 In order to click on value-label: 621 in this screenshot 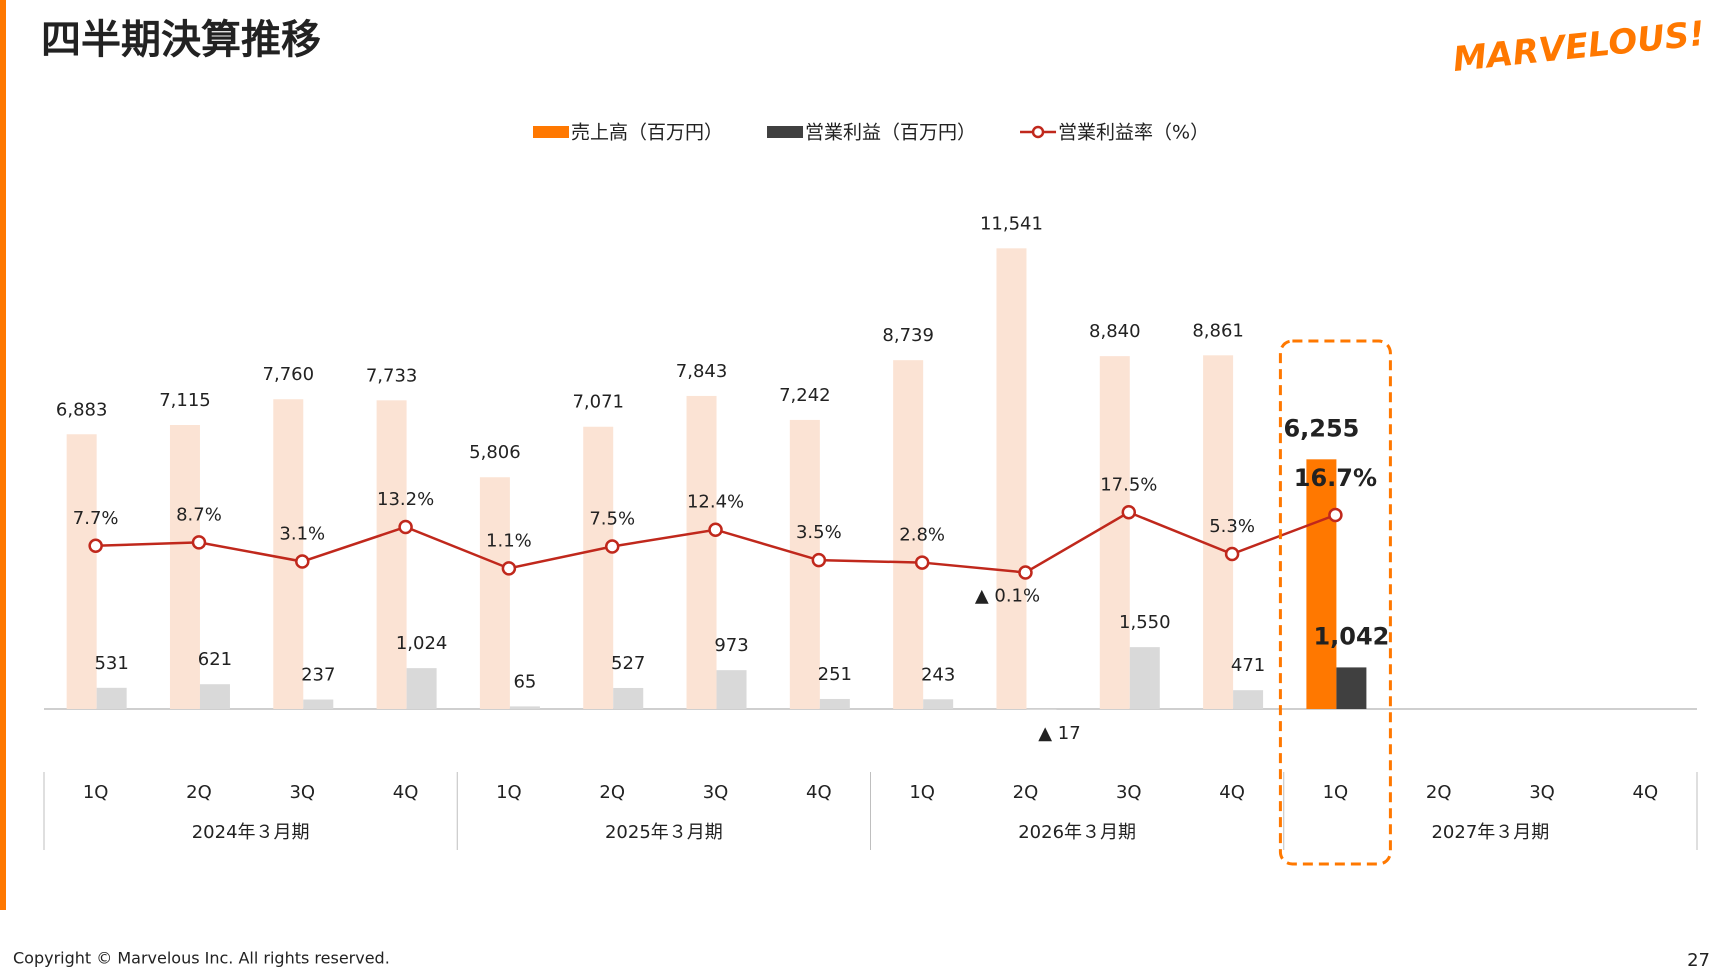, I will do `click(215, 659)`.